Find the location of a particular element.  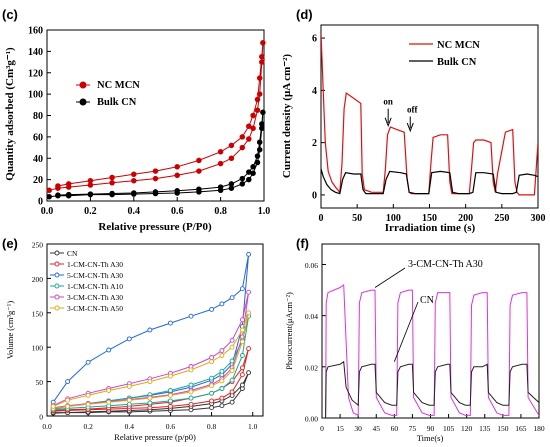

x-tick-label: 150 is located at coordinates (503, 428).